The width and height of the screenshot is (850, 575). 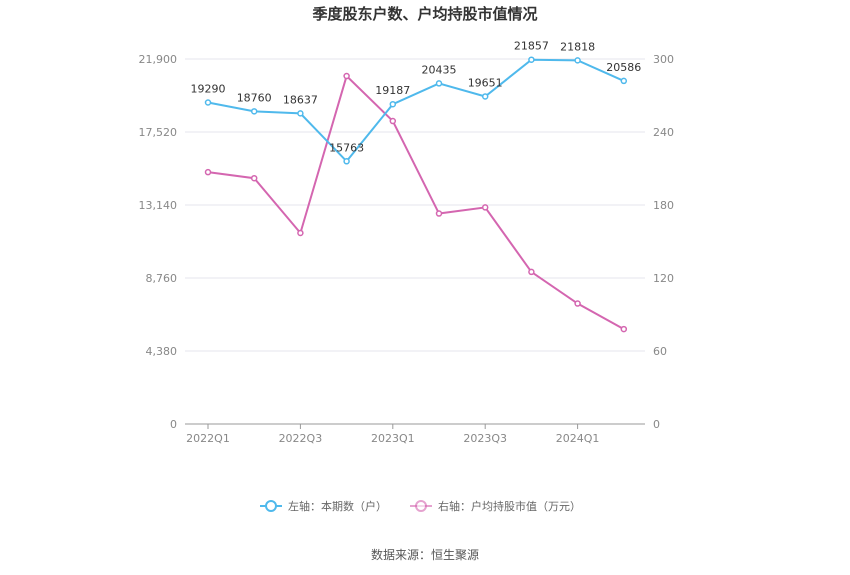 I want to click on data-label: 20586, so click(x=623, y=67).